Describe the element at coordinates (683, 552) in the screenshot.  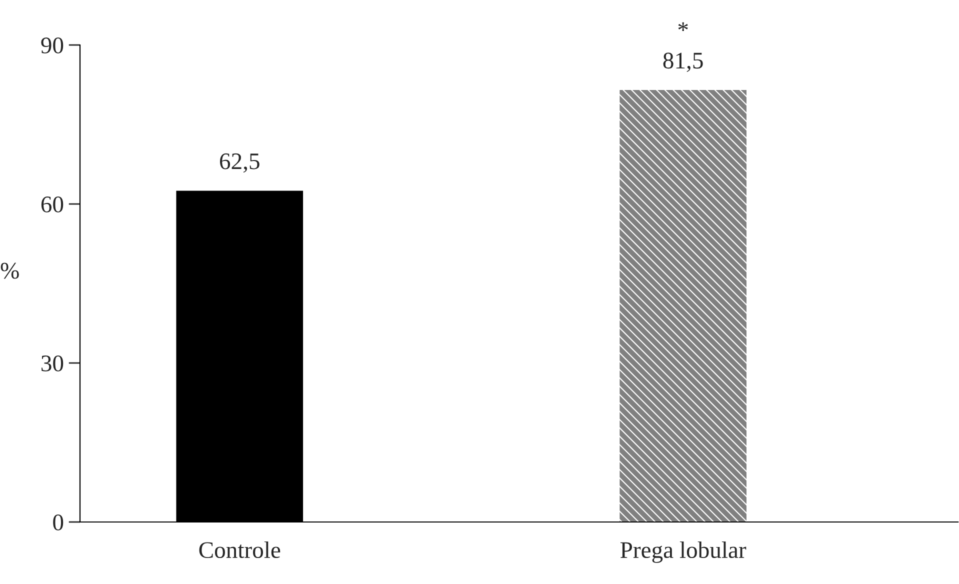
I see `x-tick-label: Prega lobular` at that location.